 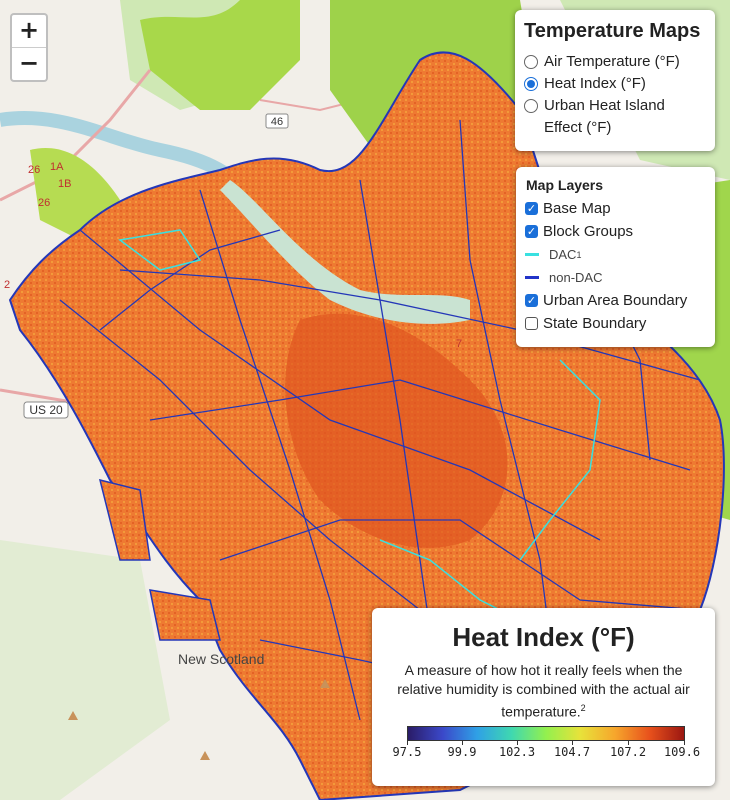 I want to click on legend-non-dac: non-DAC, so click(x=620, y=277).